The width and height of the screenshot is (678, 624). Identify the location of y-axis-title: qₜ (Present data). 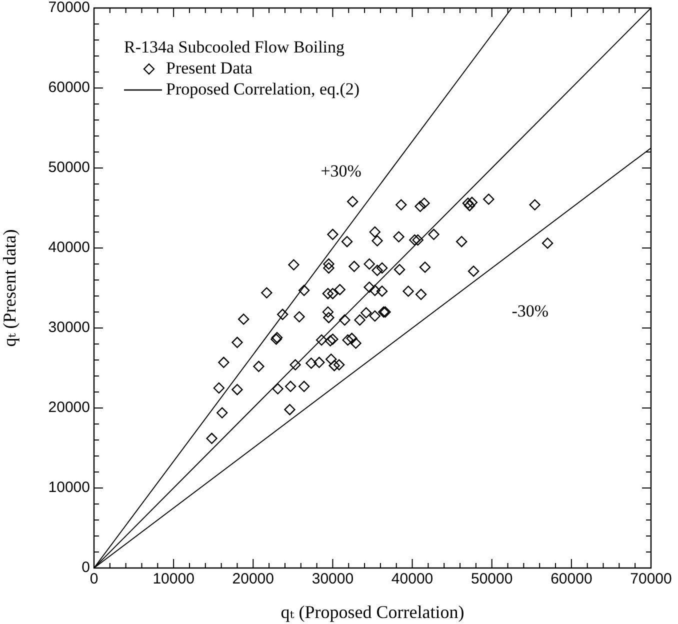
(10, 288).